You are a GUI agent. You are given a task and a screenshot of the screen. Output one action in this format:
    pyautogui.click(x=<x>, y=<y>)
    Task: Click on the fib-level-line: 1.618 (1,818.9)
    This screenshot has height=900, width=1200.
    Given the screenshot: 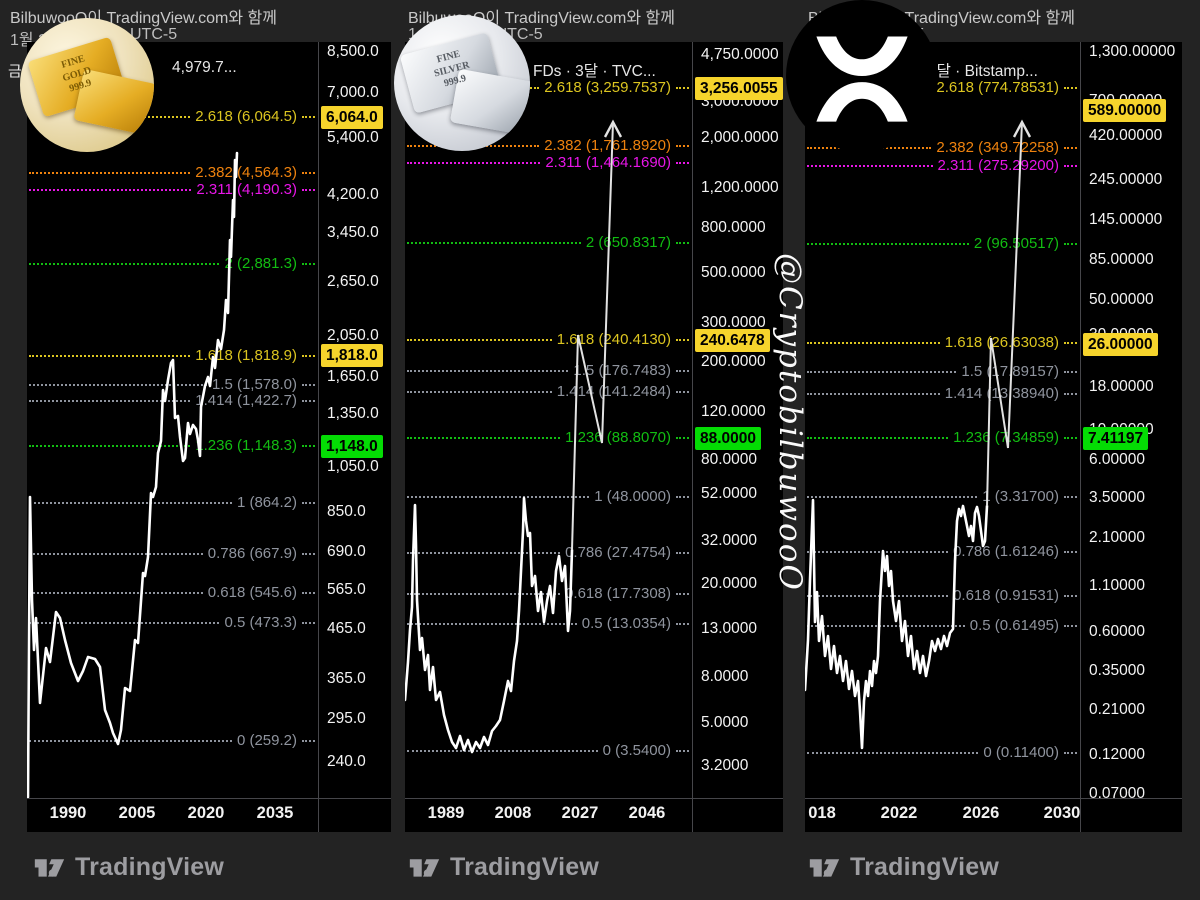 What is the action you would take?
    pyautogui.click(x=172, y=356)
    